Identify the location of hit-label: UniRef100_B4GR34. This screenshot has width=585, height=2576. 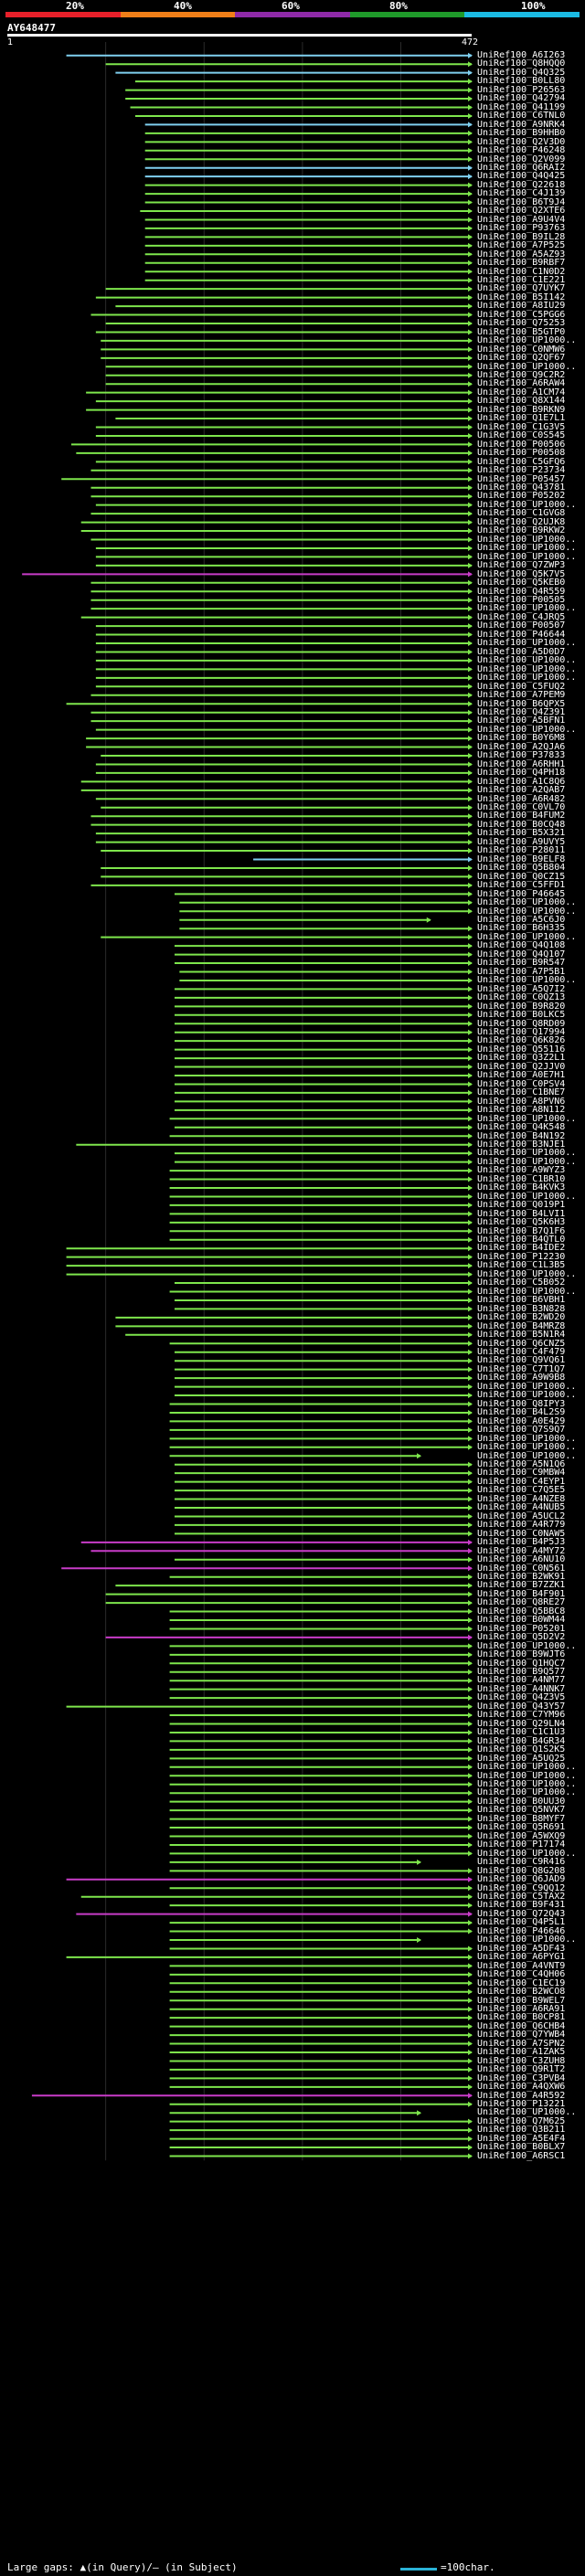
(521, 1740).